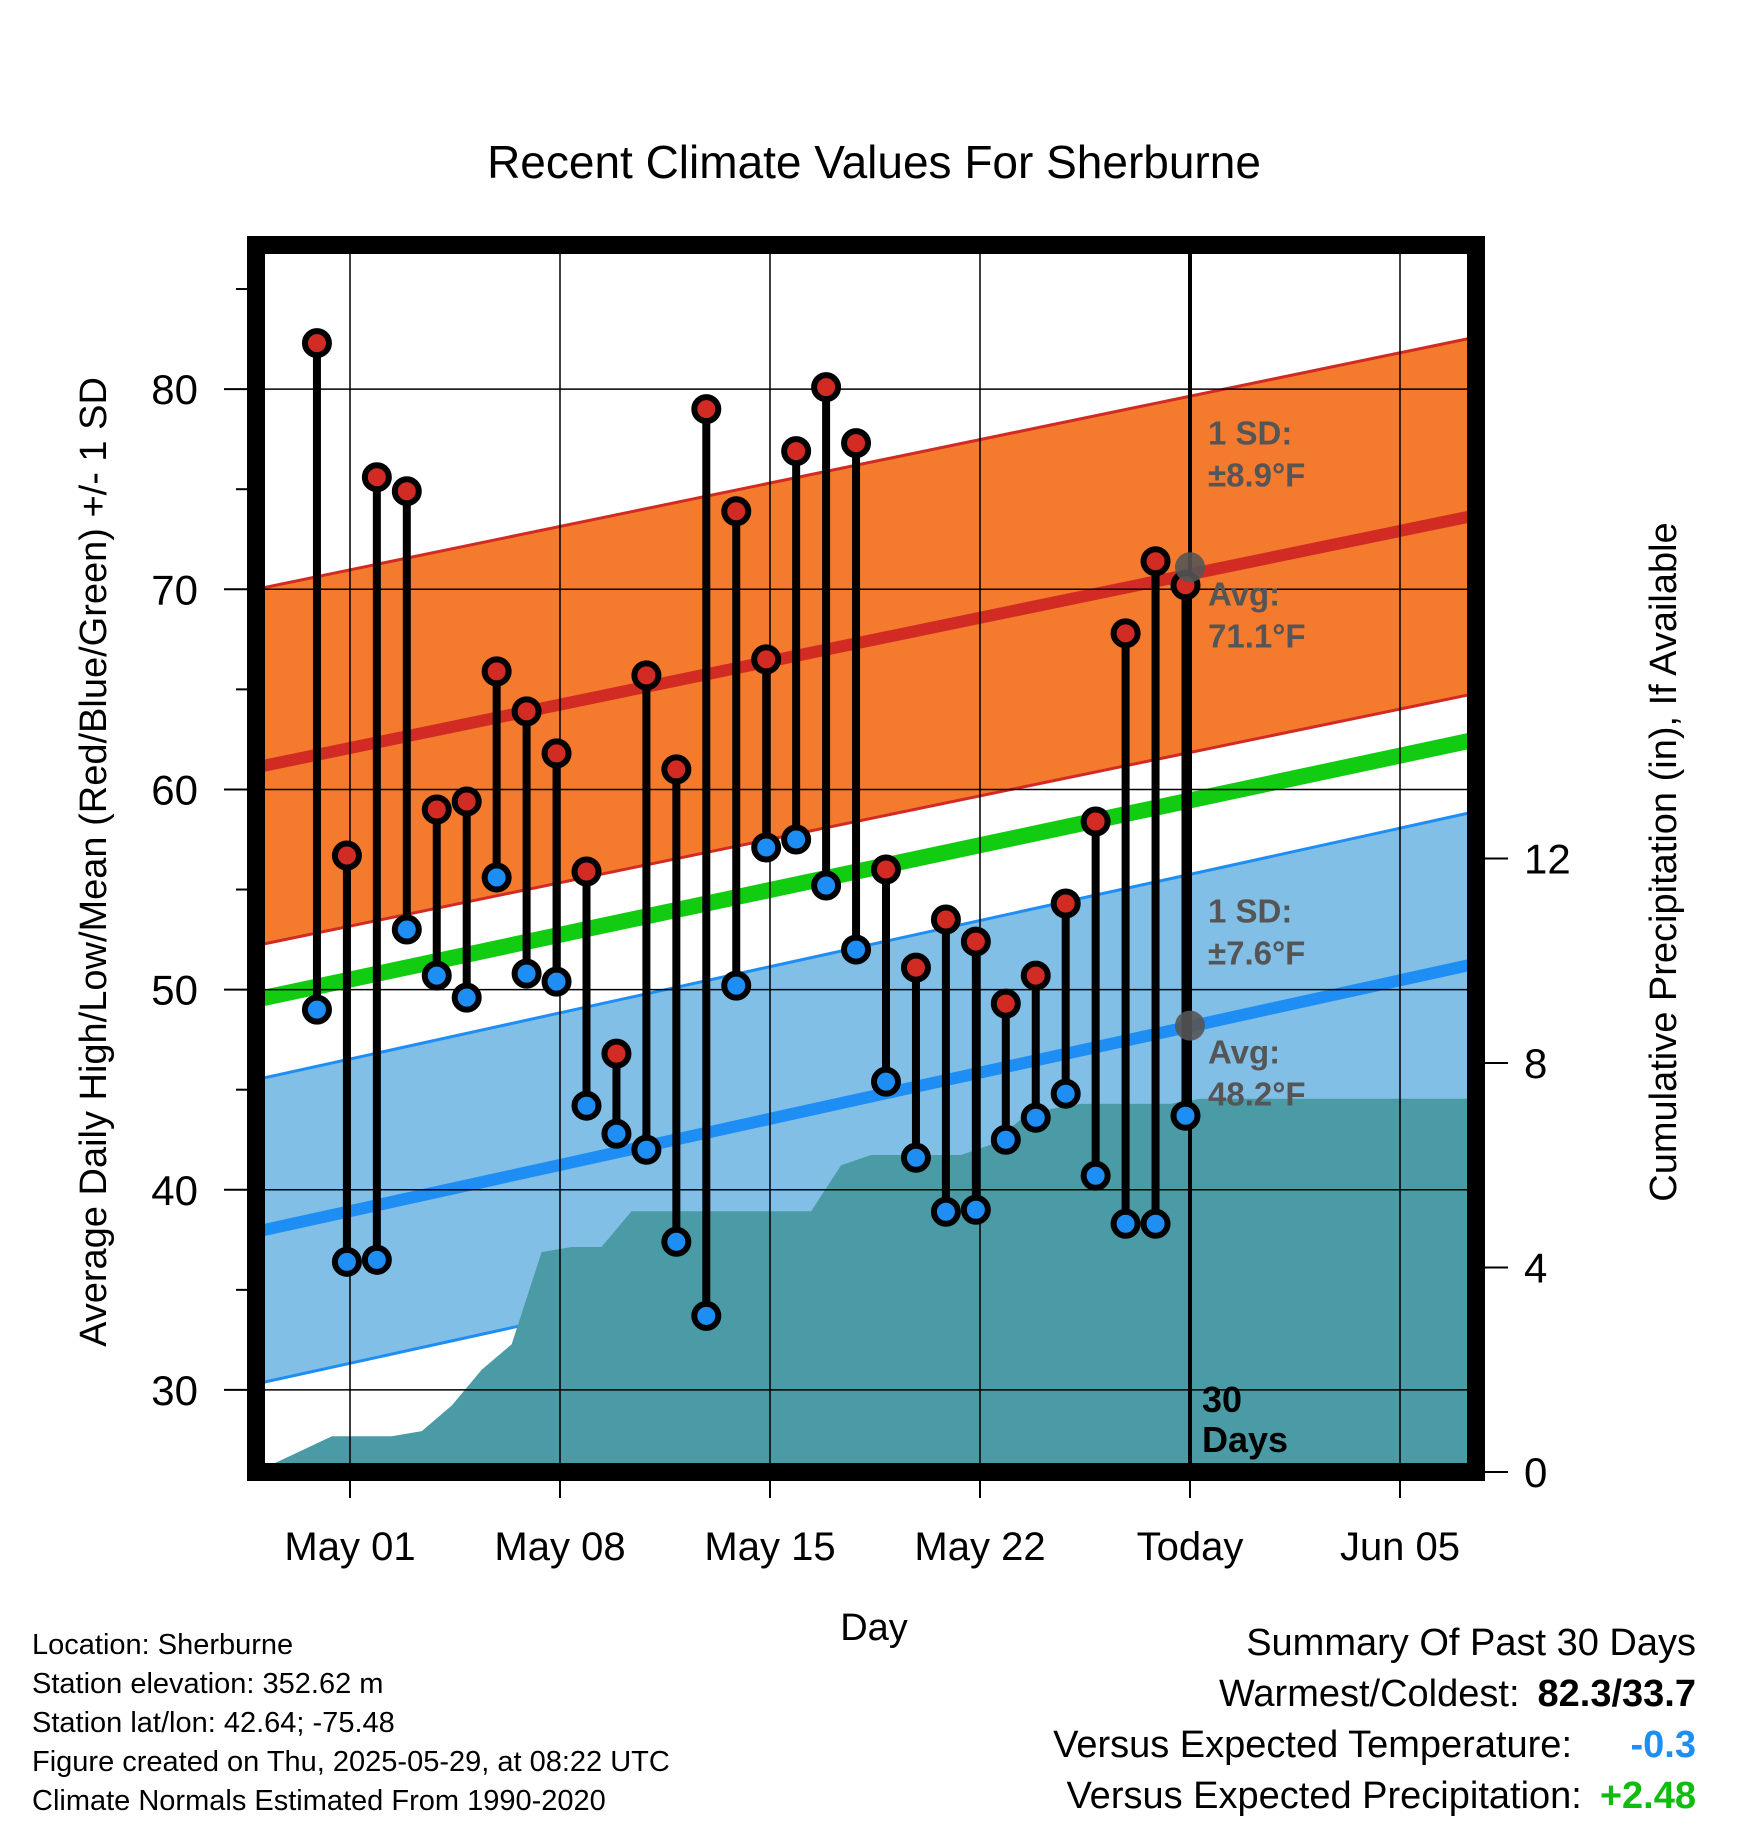  I want to click on precip-anomaly-row: Versus Expected Precipitation: +2.48, so click(1374, 1796).